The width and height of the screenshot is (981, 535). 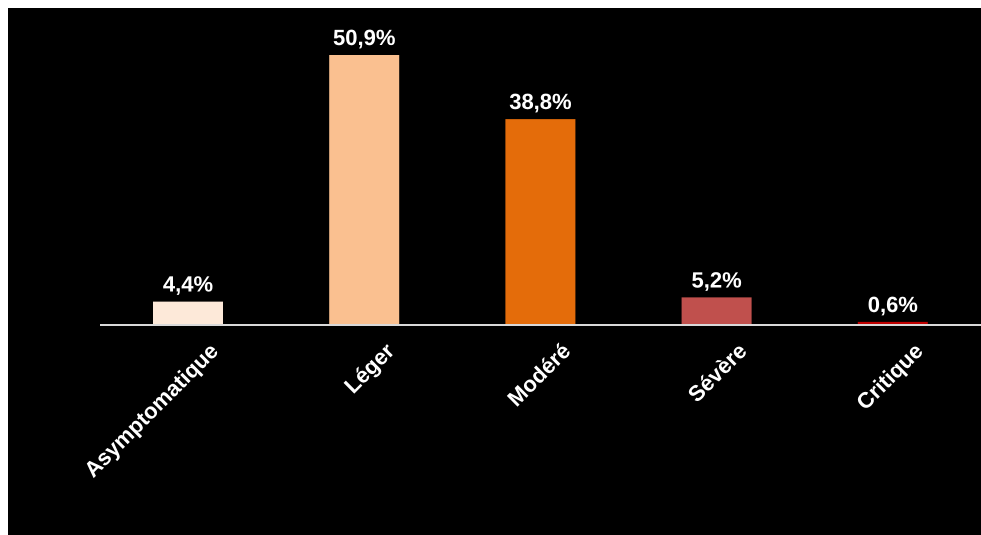 What do you see at coordinates (364, 37) in the screenshot?
I see `data-label: 50,9%` at bounding box center [364, 37].